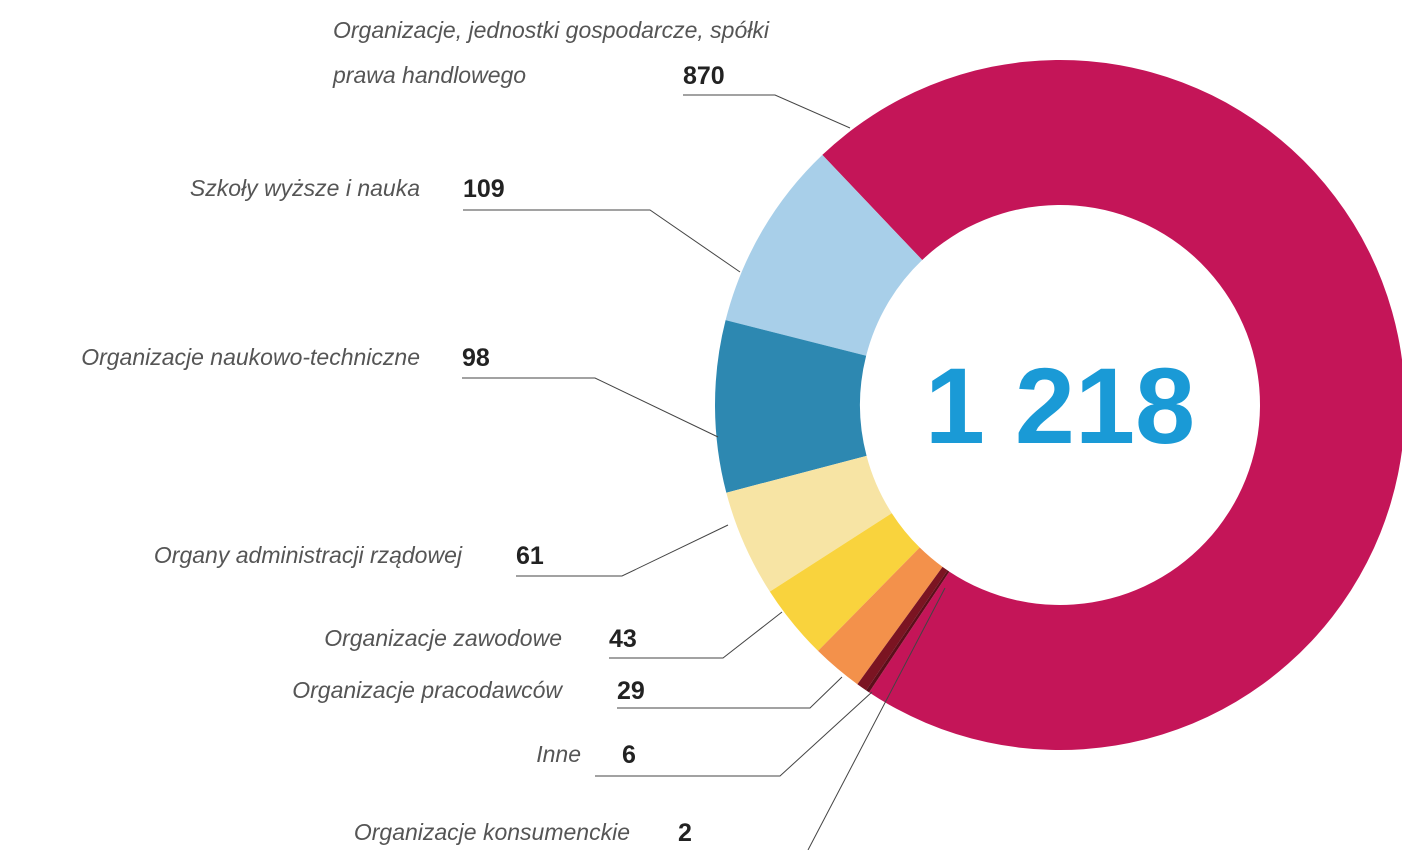 The width and height of the screenshot is (1402, 855). Describe the element at coordinates (629, 755) in the screenshot. I see `value-label: 6` at that location.